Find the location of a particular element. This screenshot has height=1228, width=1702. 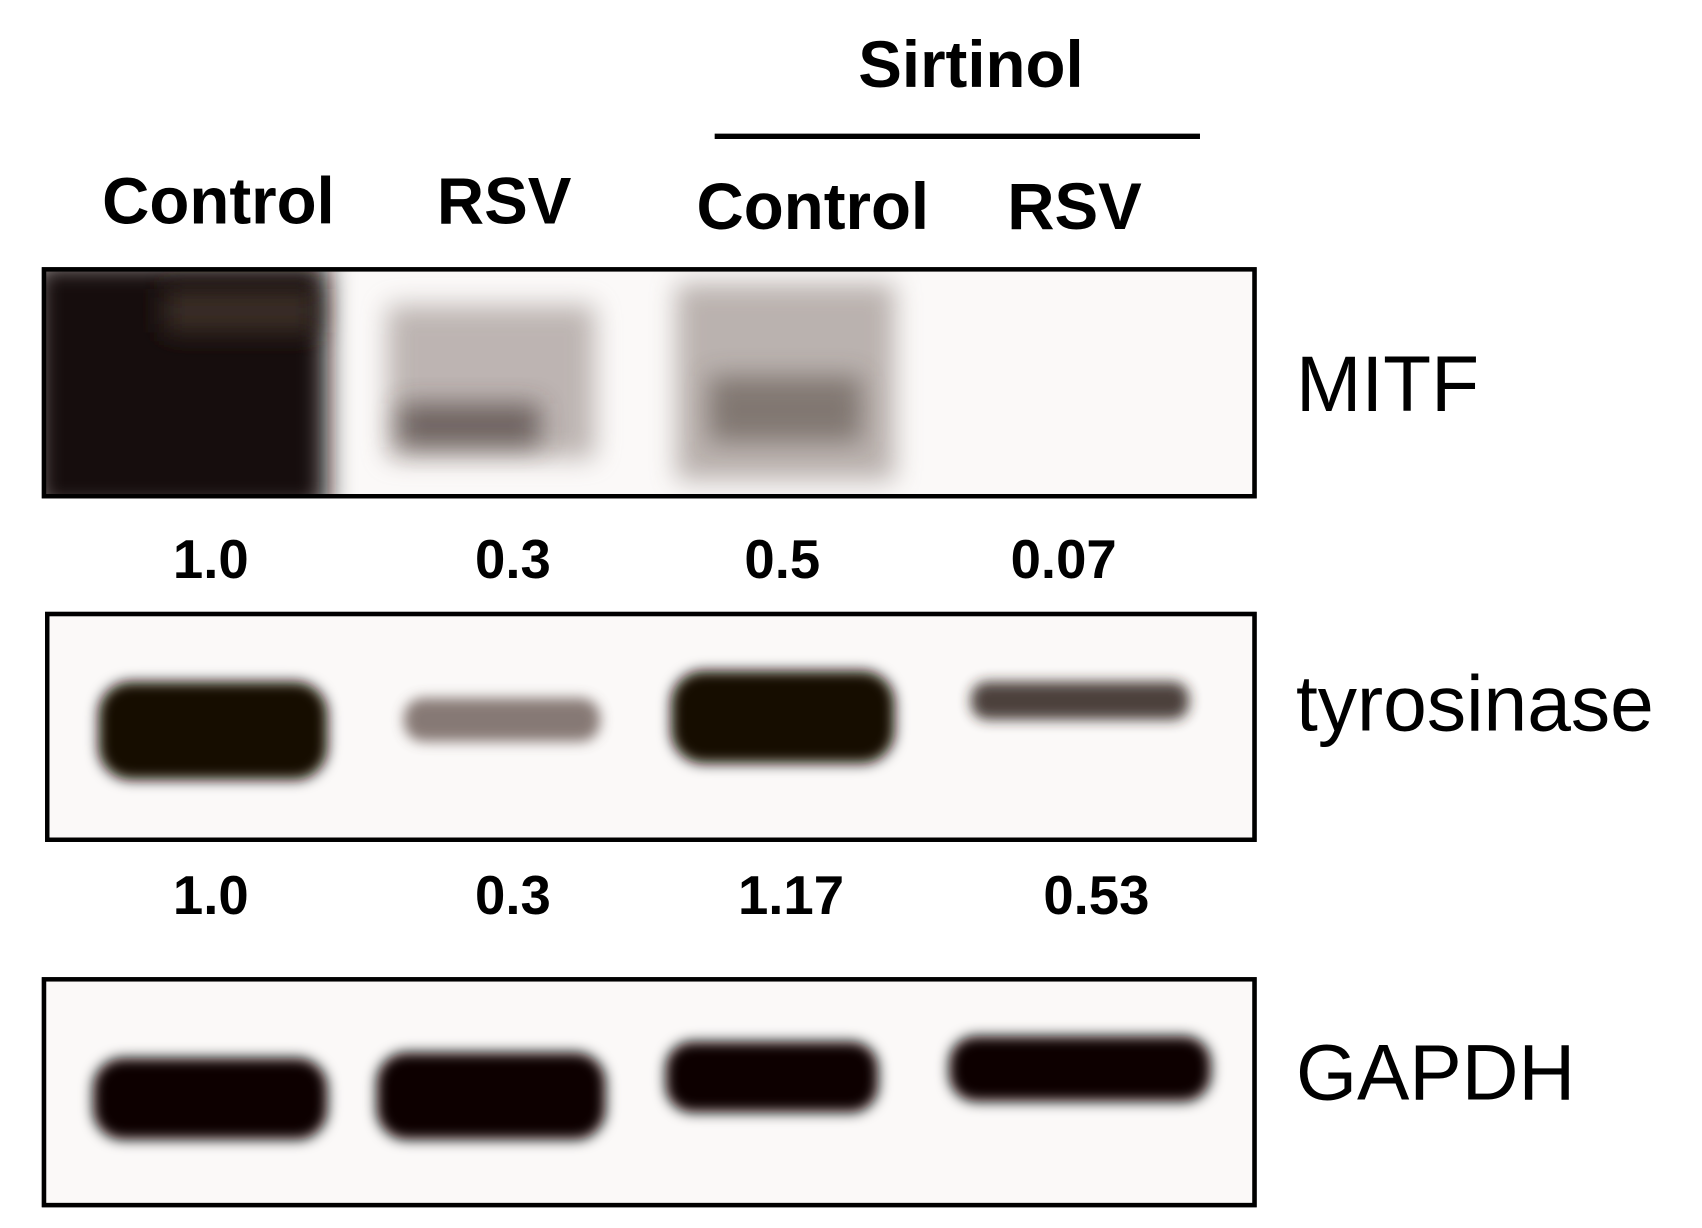

group-label: Sirtinol is located at coordinates (970, 64).